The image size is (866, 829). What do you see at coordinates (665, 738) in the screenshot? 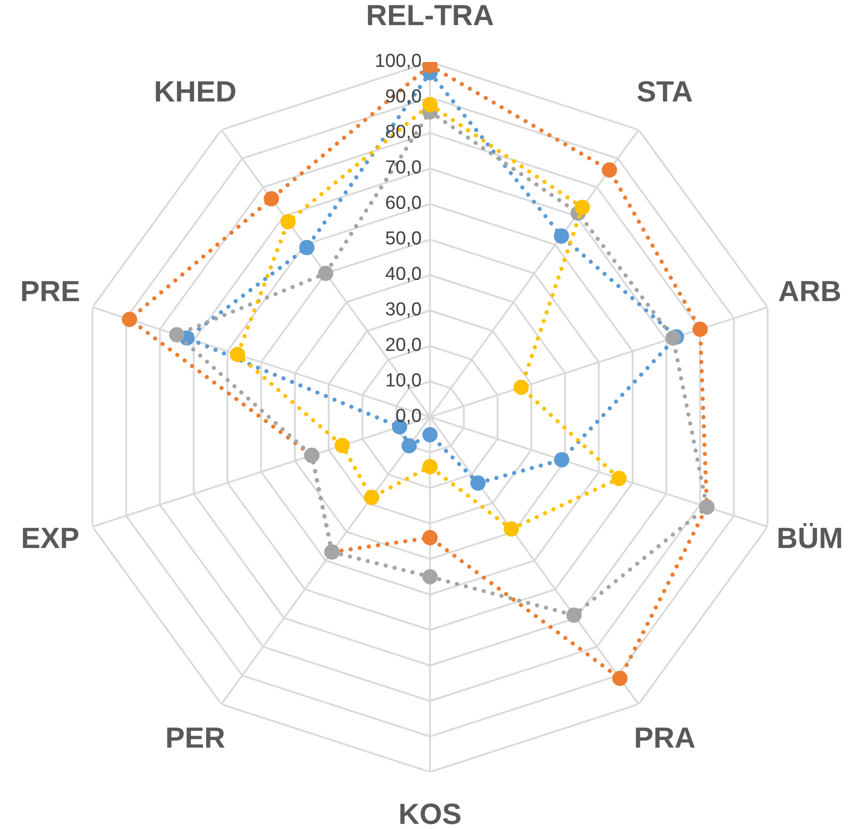
I see `spoke-label: PRA` at bounding box center [665, 738].